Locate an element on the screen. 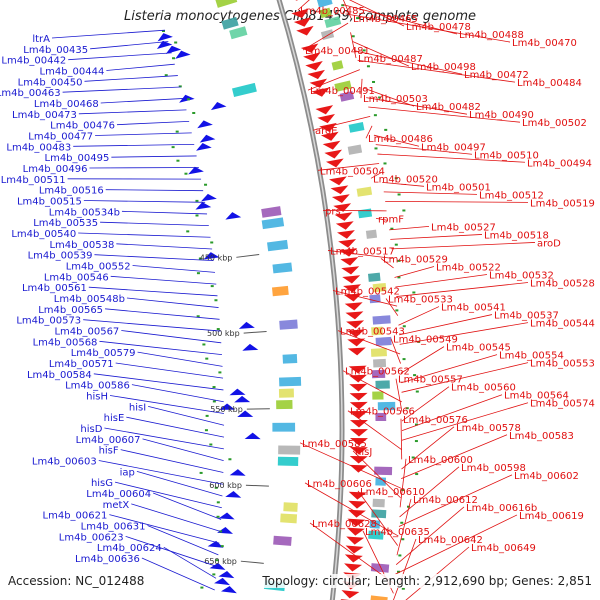 This screenshot has height=600, width=600. gene-label-right: Lm4b_00503 is located at coordinates (395, 99).